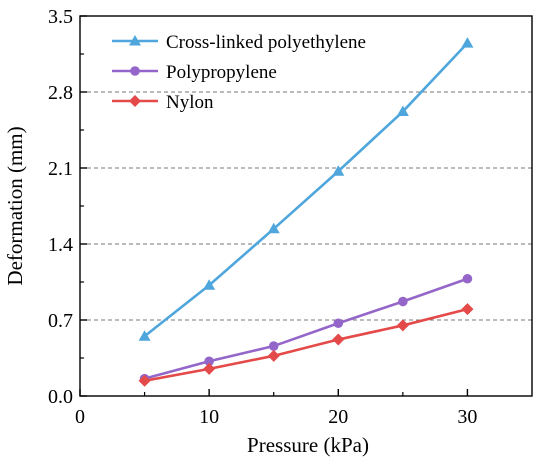 The height and width of the screenshot is (467, 550). I want to click on legend-item: Polypropylene, so click(194, 72).